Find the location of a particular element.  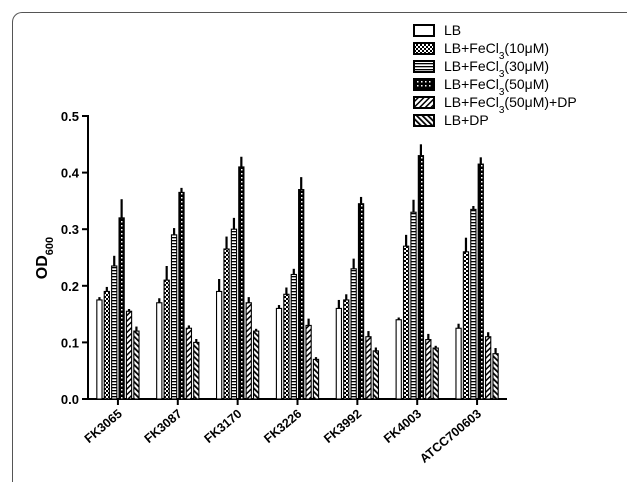

legend-item: LB+DP is located at coordinates (451, 120).